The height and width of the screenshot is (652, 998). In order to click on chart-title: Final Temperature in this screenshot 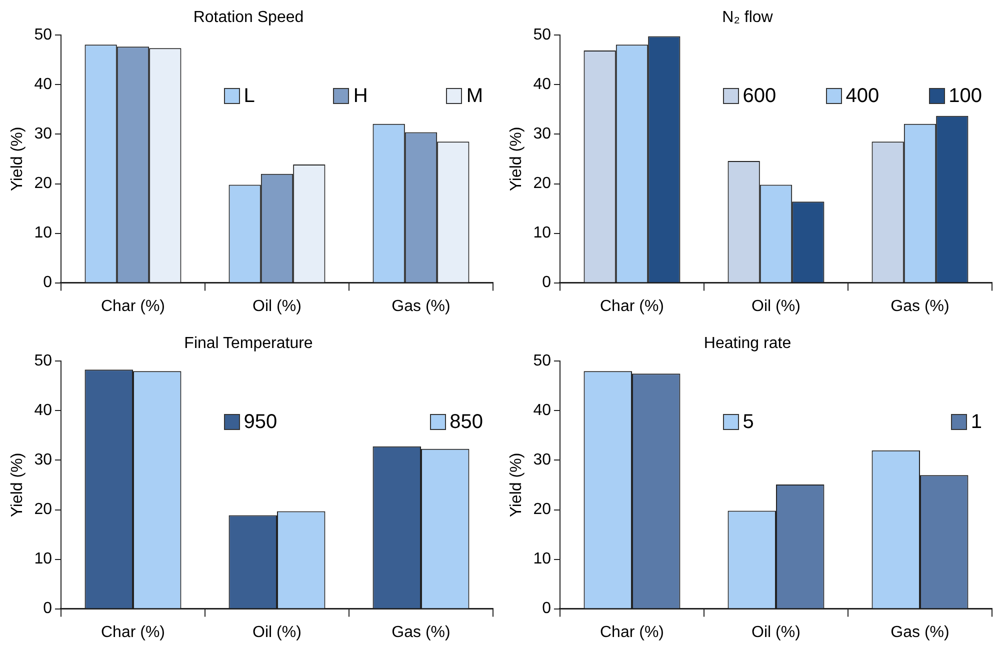, I will do `click(248, 343)`.